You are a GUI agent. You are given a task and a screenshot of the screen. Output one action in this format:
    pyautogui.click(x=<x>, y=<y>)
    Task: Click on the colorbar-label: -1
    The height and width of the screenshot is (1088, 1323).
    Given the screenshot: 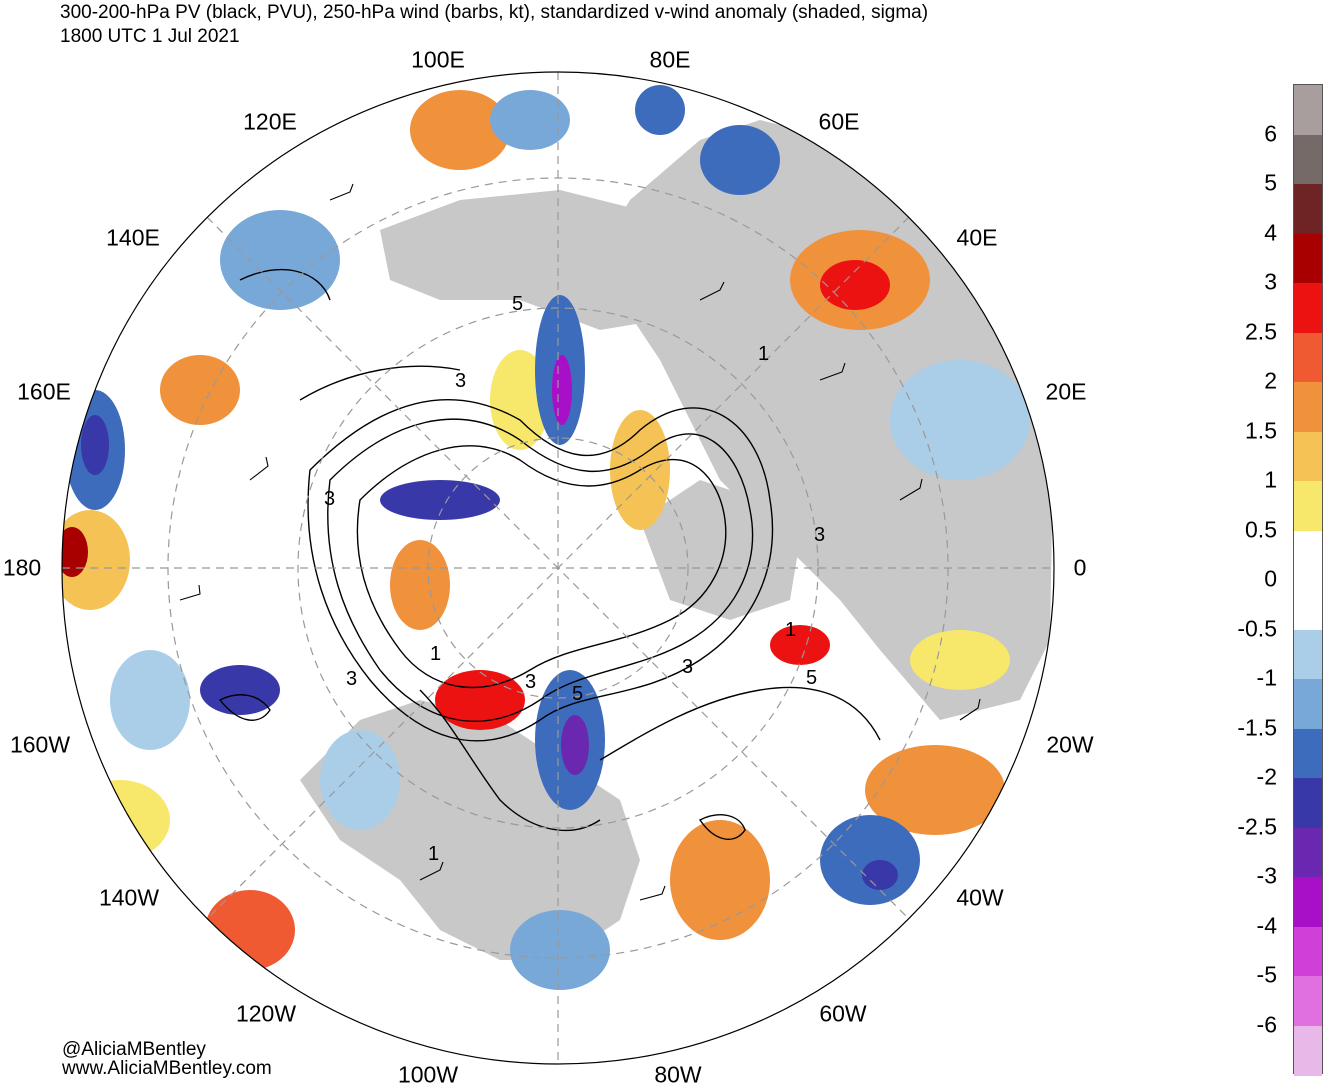 What is the action you would take?
    pyautogui.click(x=1266, y=677)
    